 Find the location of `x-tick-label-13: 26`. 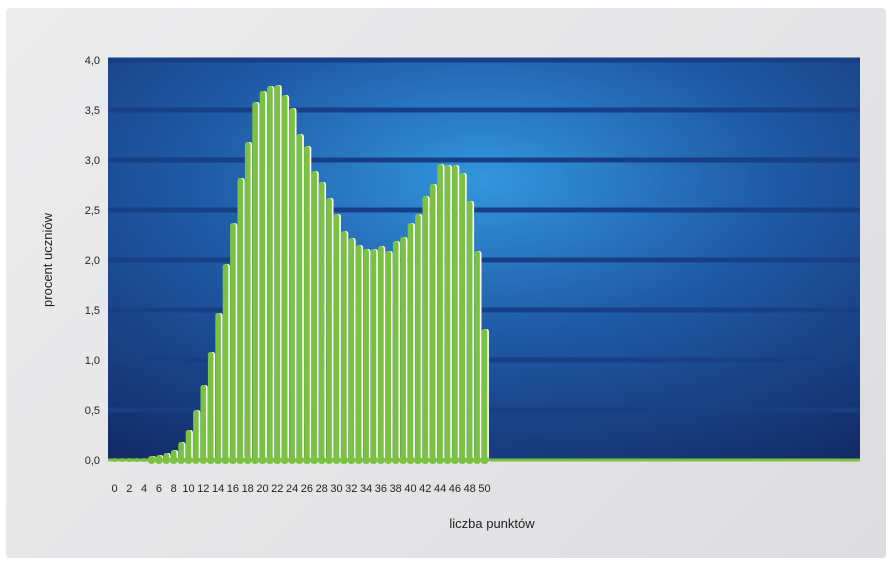

x-tick-label-13: 26 is located at coordinates (307, 489).